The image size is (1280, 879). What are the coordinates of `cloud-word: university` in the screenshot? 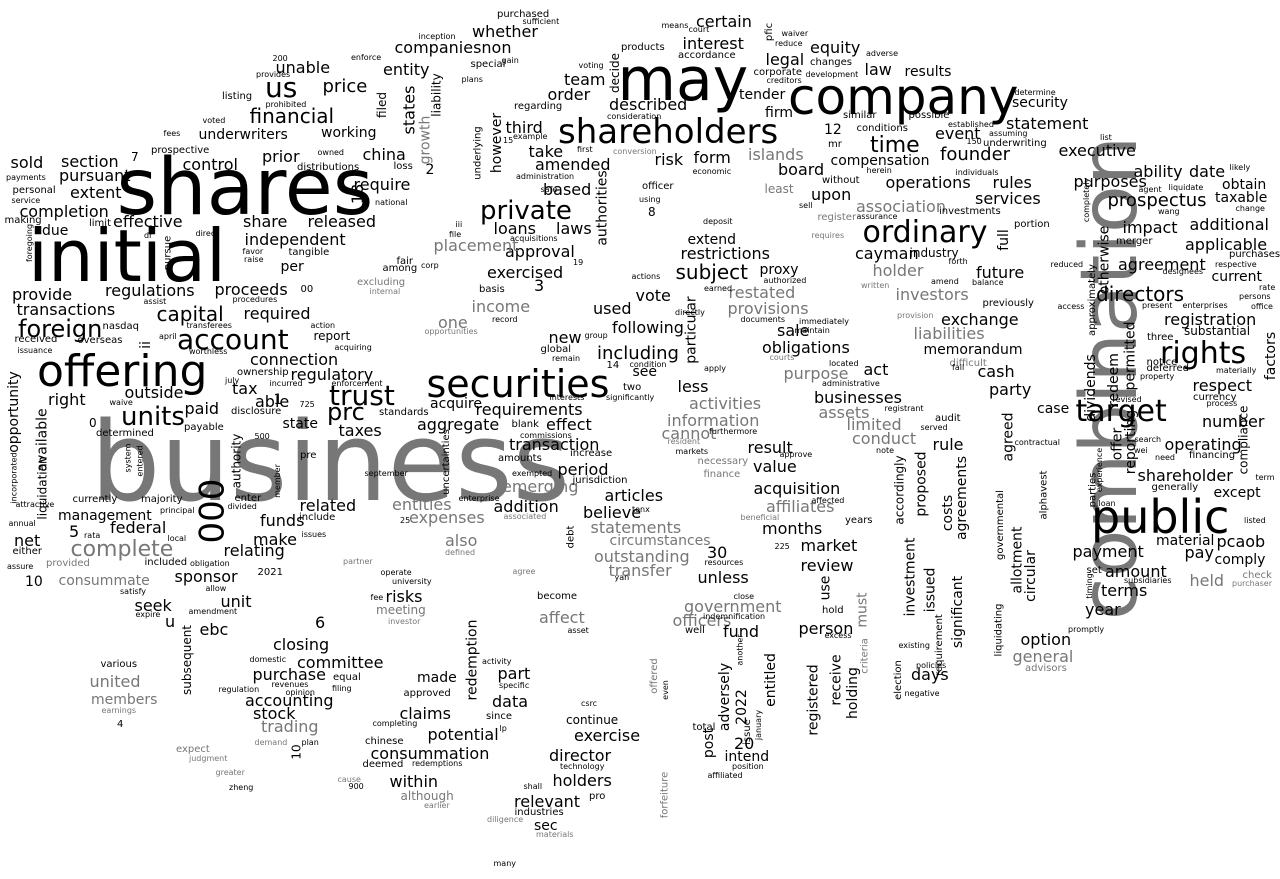 It's located at (412, 581).